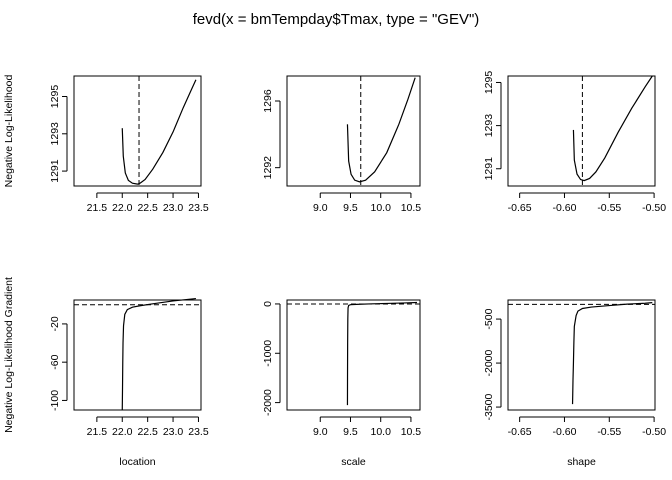 The width and height of the screenshot is (672, 480). What do you see at coordinates (353, 462) in the screenshot?
I see `x-axis-label: scale` at bounding box center [353, 462].